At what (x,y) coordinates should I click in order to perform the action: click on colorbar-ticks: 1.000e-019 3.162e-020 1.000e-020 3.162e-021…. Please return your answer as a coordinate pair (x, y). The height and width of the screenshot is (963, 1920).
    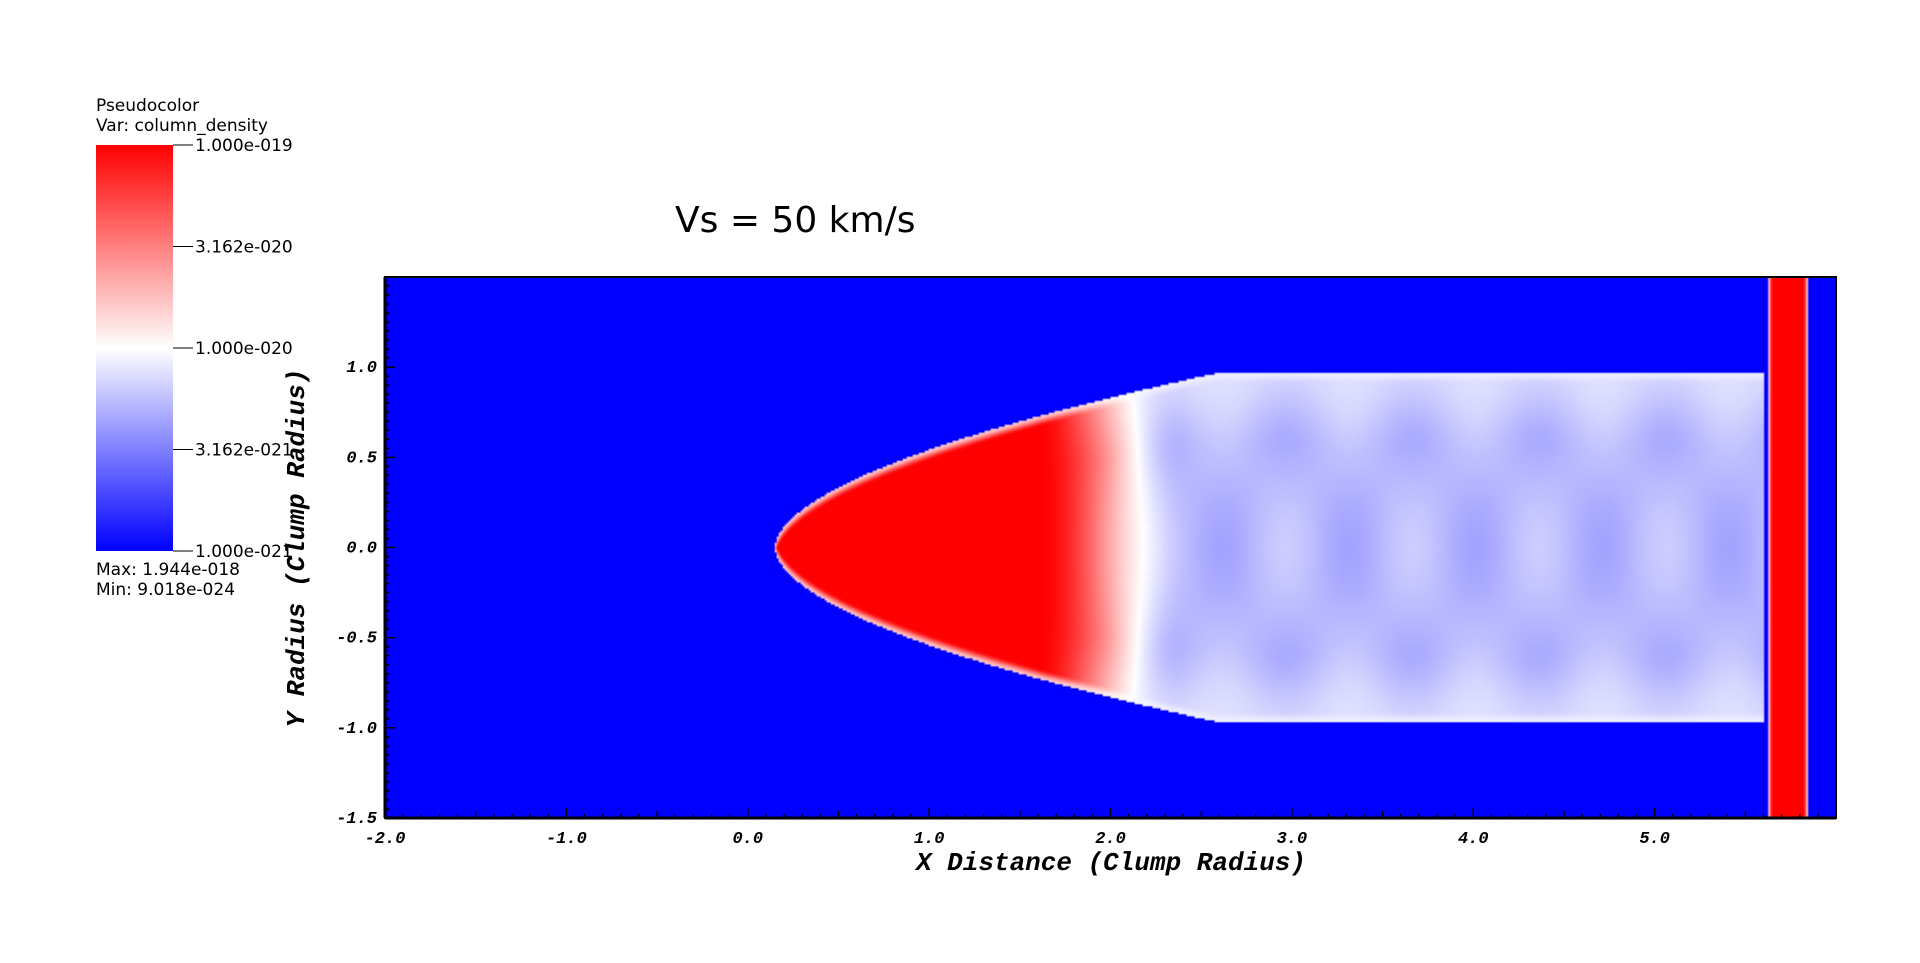
    Looking at the image, I should click on (233, 349).